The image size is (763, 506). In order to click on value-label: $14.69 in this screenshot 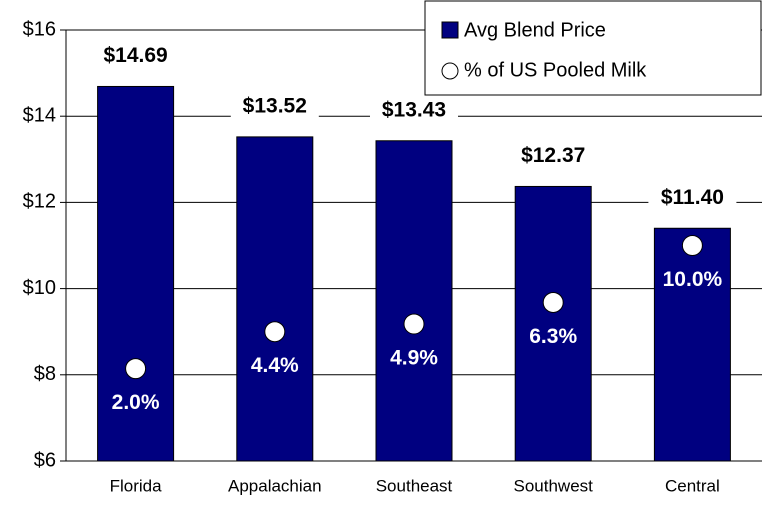, I will do `click(135, 55)`.